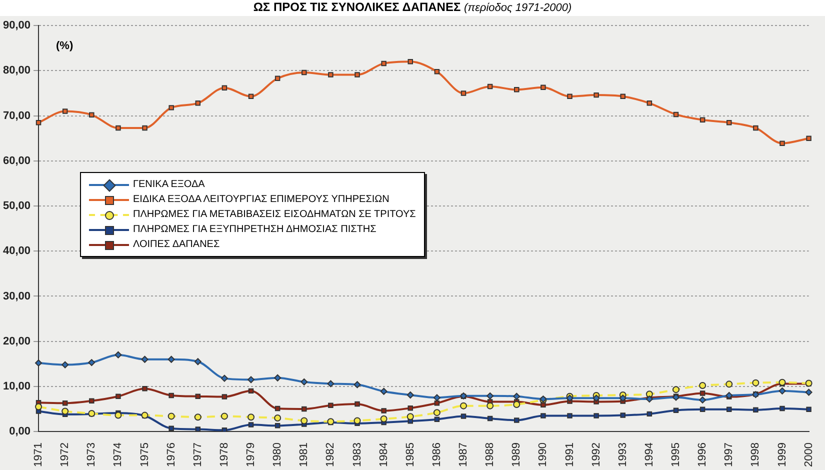 The height and width of the screenshot is (470, 825). What do you see at coordinates (782, 455) in the screenshot?
I see `x-tick-label: 1999` at bounding box center [782, 455].